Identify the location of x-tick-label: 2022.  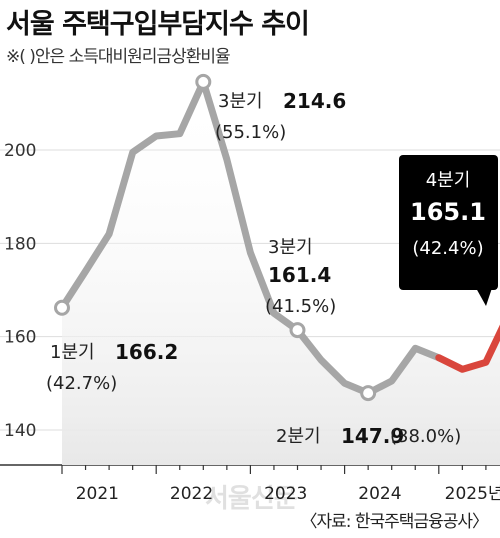
(191, 494).